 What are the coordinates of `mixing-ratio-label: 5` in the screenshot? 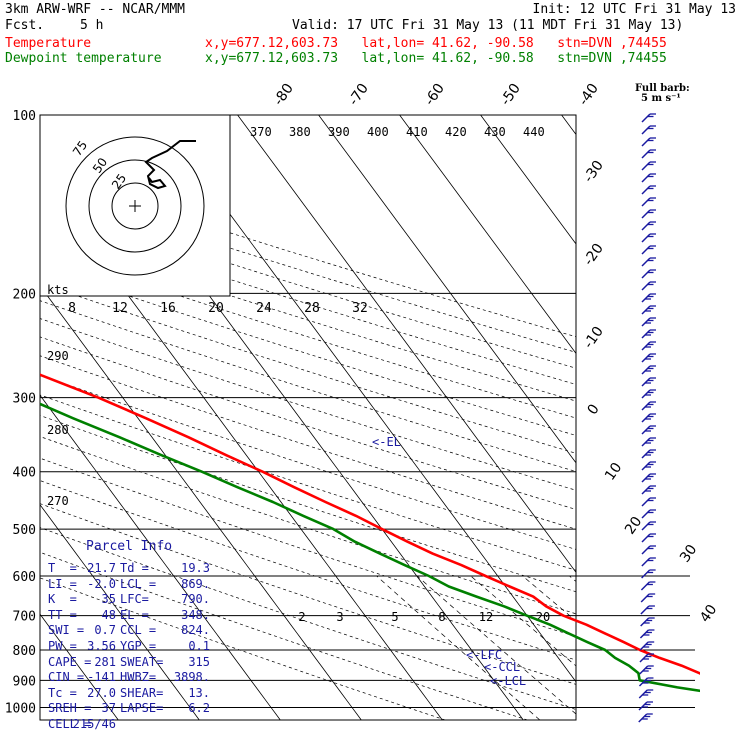 It's located at (394, 617).